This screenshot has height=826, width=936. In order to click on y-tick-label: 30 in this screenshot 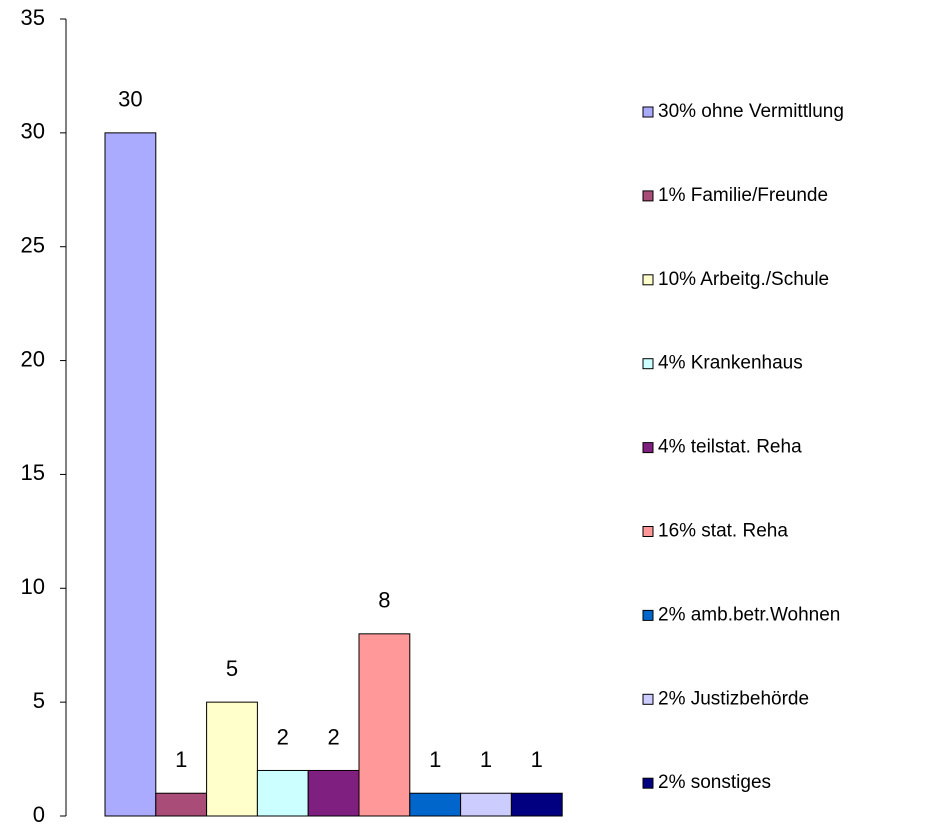, I will do `click(33, 131)`.